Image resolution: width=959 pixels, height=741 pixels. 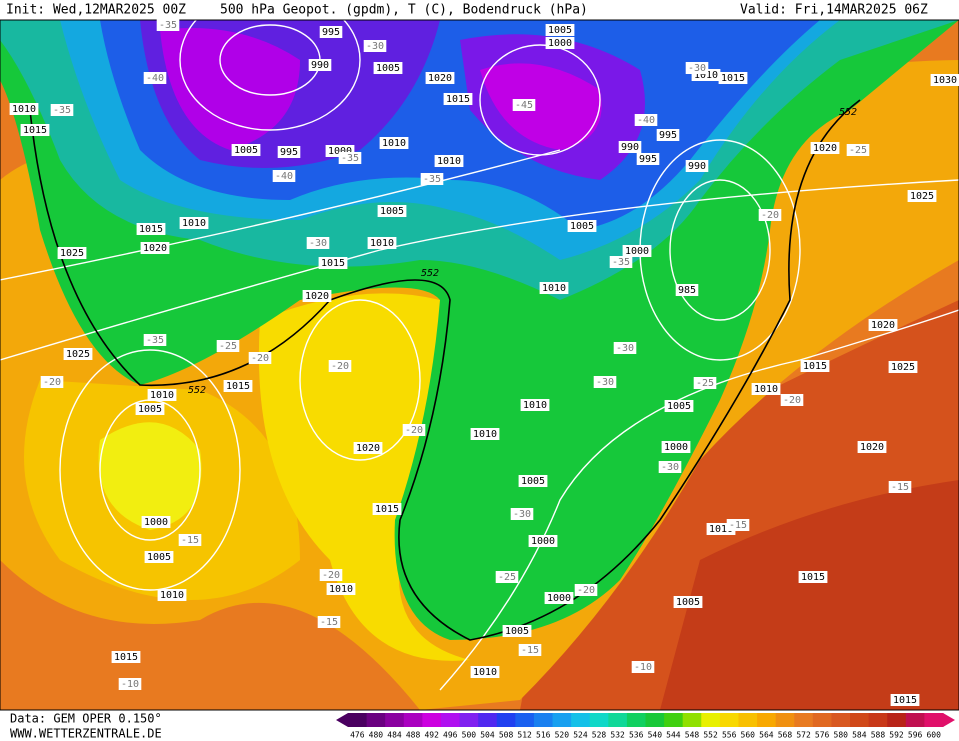 What do you see at coordinates (834, 10) in the screenshot?
I see `valid-time: Valid: Fri,14MAR2025 06Z` at bounding box center [834, 10].